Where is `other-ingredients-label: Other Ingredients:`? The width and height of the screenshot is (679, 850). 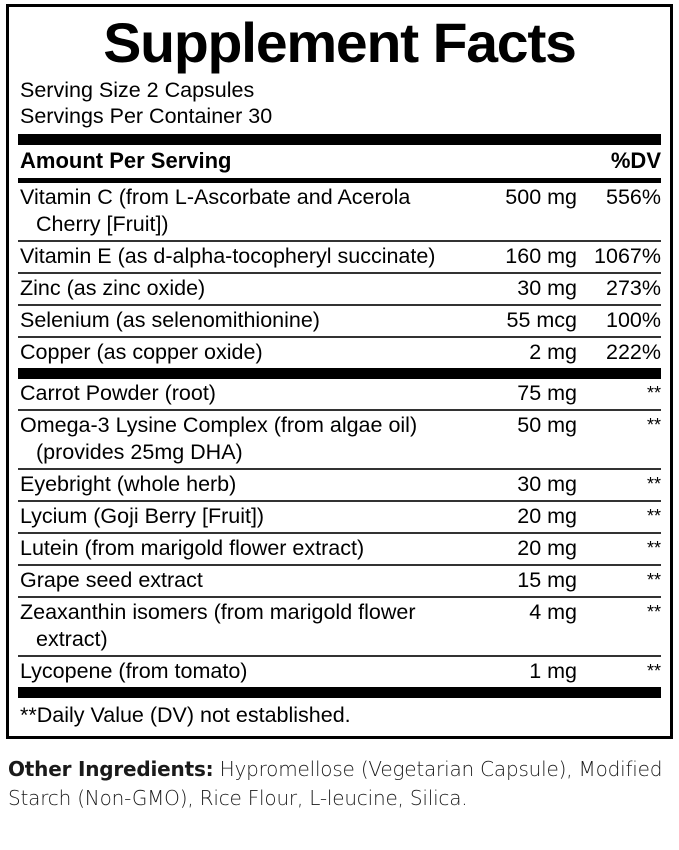 other-ingredients-label: Other Ingredients: is located at coordinates (111, 769).